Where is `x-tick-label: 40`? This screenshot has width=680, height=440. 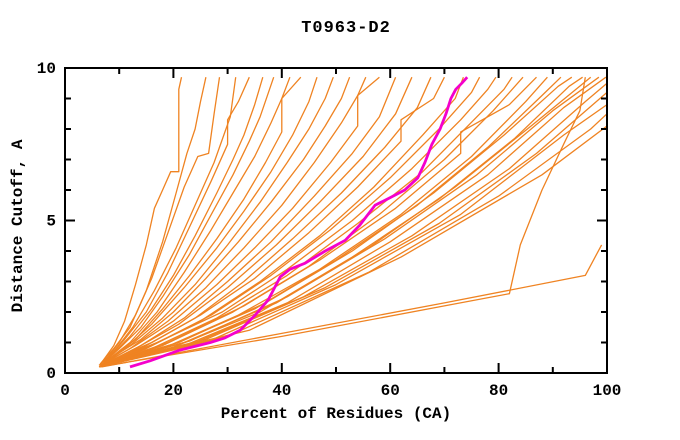
x-tick-label: 40 is located at coordinates (281, 391).